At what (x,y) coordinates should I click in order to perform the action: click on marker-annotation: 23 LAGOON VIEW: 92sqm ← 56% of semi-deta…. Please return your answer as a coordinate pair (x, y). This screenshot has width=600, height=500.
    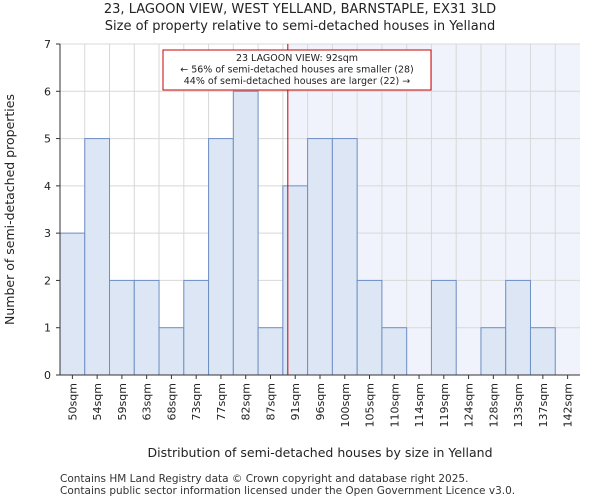
    Looking at the image, I should click on (297, 70).